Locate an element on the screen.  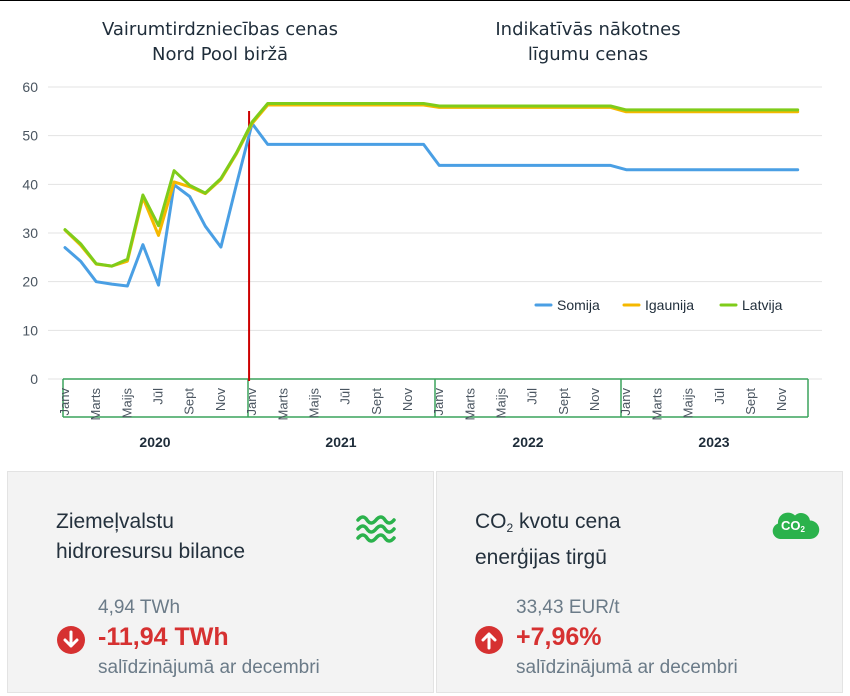
arrow-down-icon is located at coordinates (71, 640).